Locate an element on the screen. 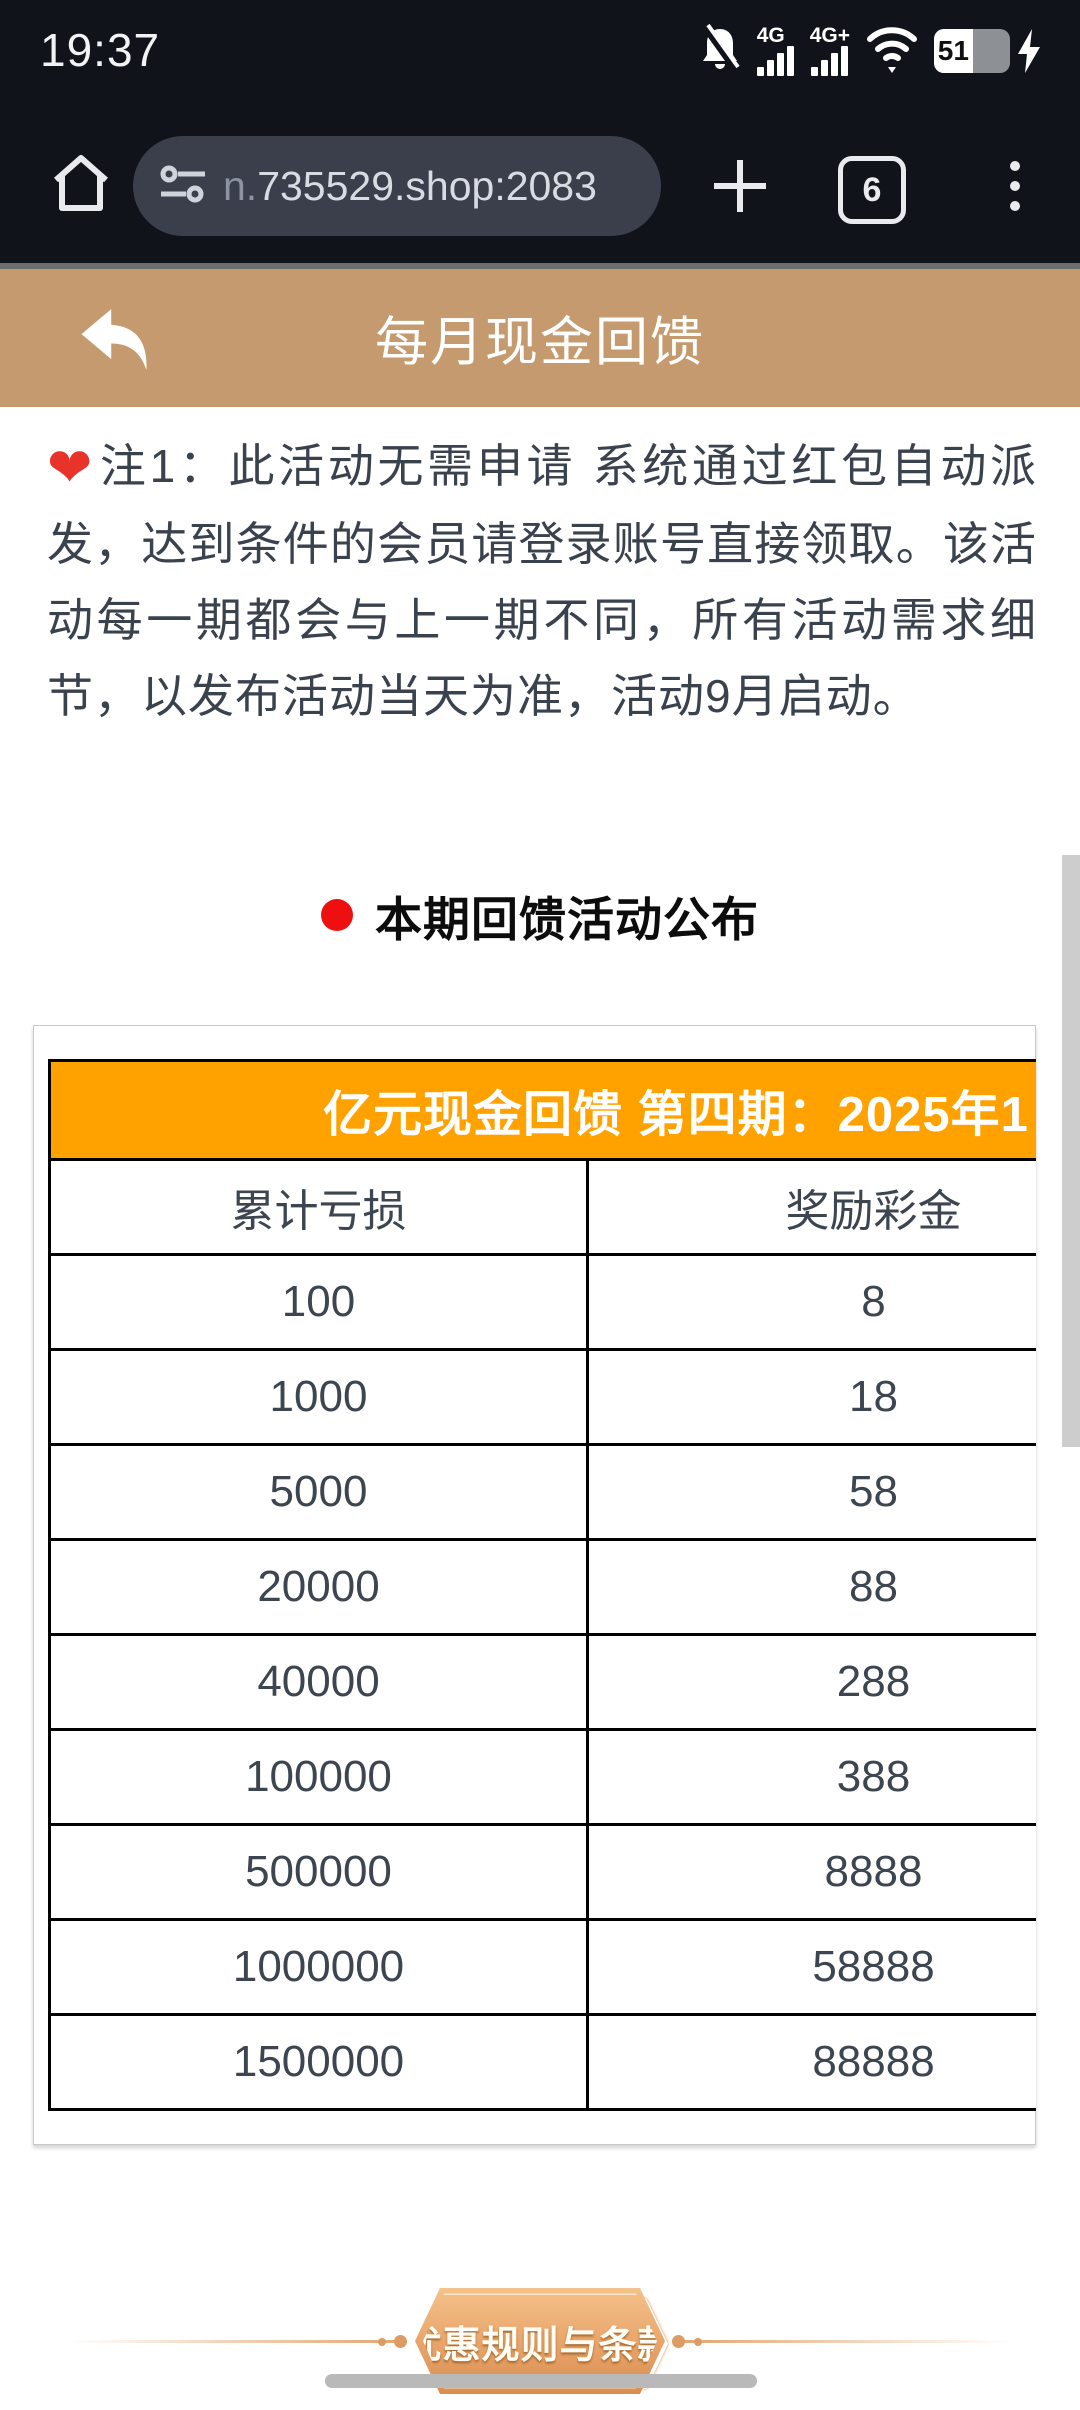 This screenshot has width=1080, height=2410. wifi-icon is located at coordinates (892, 50).